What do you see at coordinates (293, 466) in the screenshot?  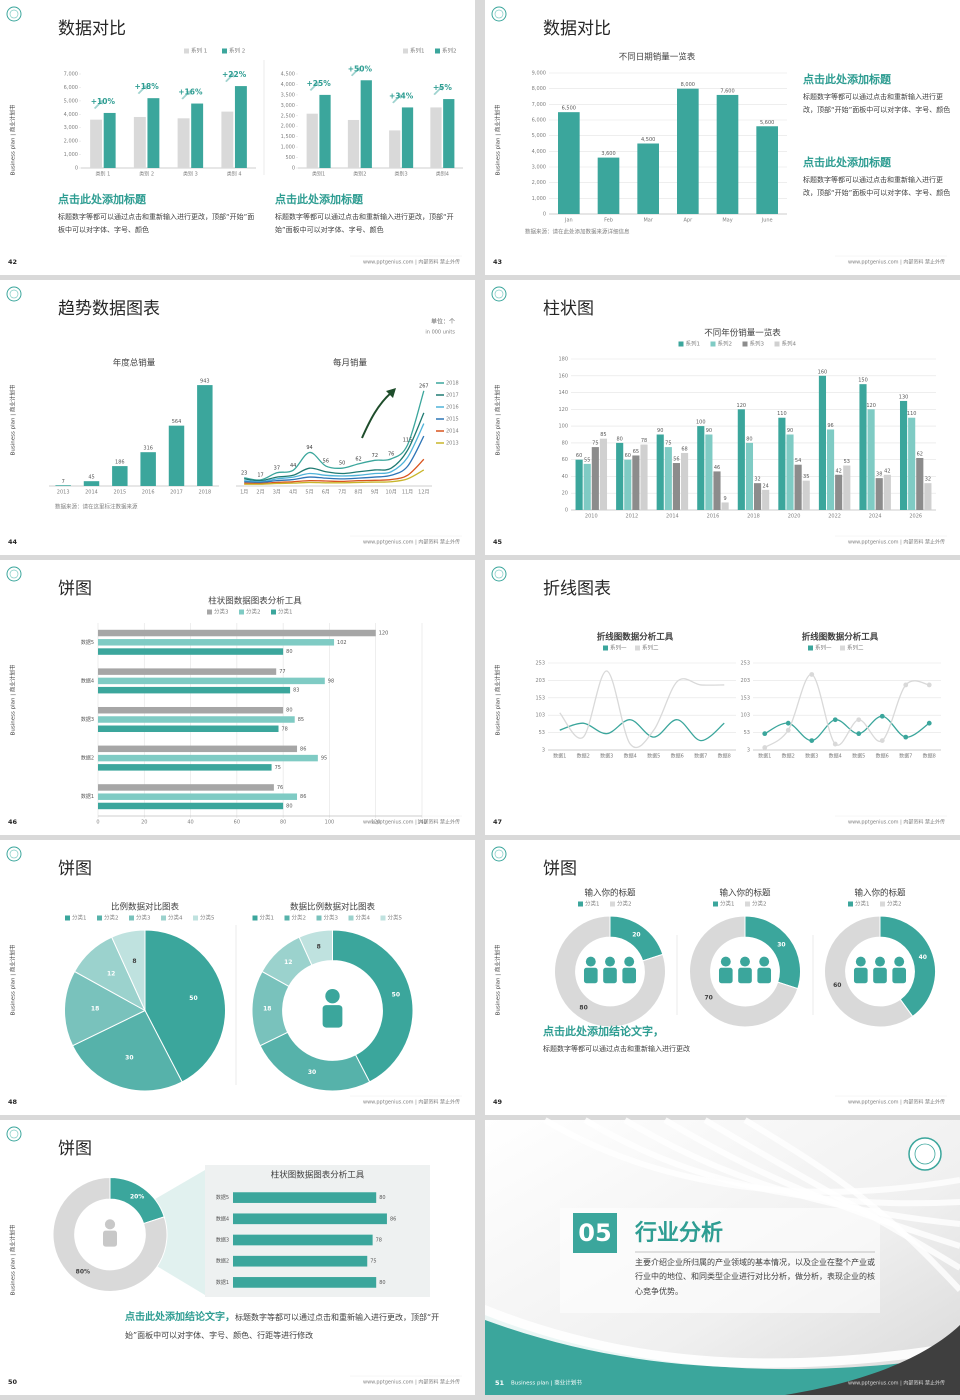 I see `value-label: 44` at bounding box center [293, 466].